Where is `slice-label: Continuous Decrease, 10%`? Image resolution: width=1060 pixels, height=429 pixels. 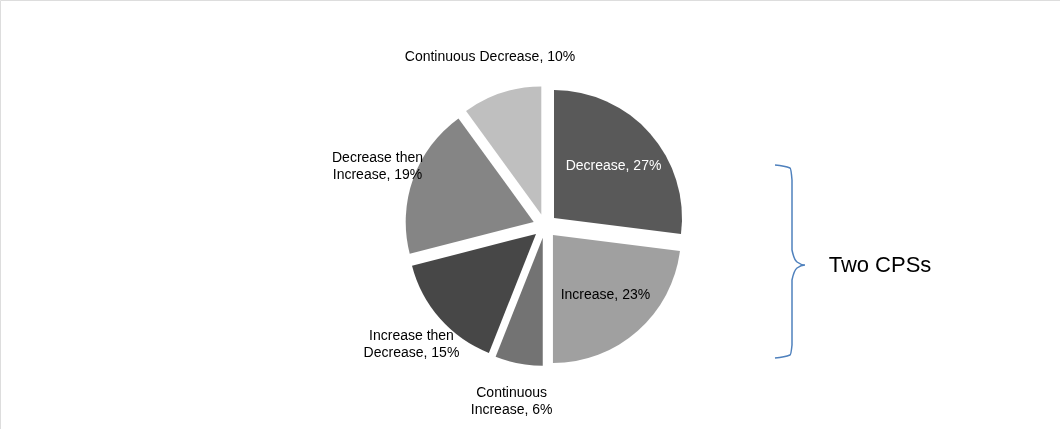
slice-label: Continuous Decrease, 10% is located at coordinates (490, 55).